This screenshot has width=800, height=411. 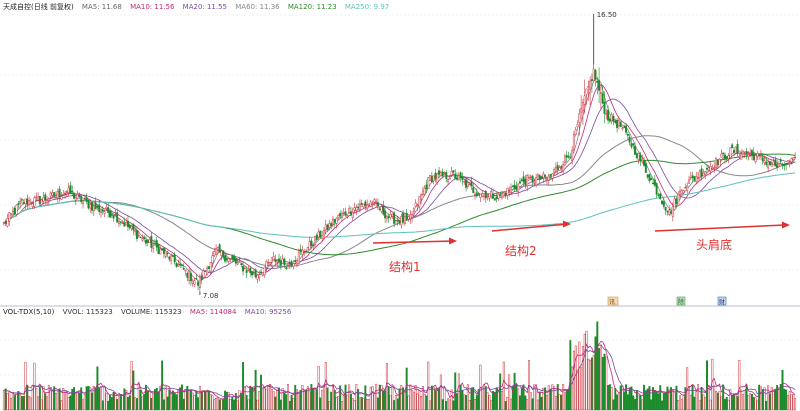 I want to click on volume-ma5-line, so click(x=399, y=370).